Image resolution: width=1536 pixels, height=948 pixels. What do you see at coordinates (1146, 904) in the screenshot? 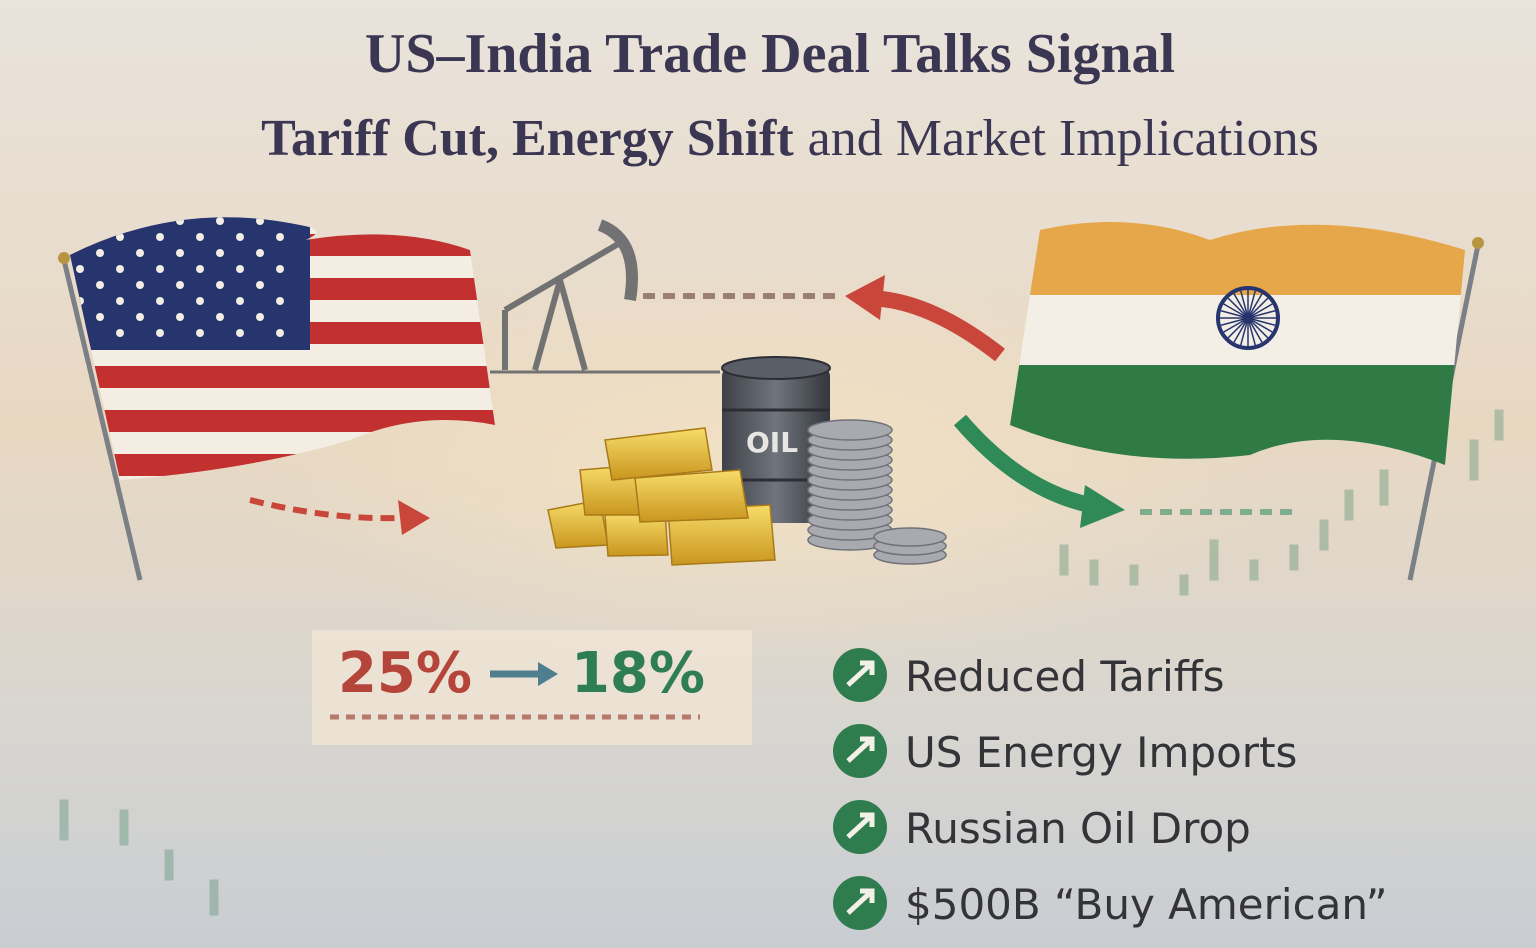
I see `highlight-text: $500B “Buy American”` at bounding box center [1146, 904].